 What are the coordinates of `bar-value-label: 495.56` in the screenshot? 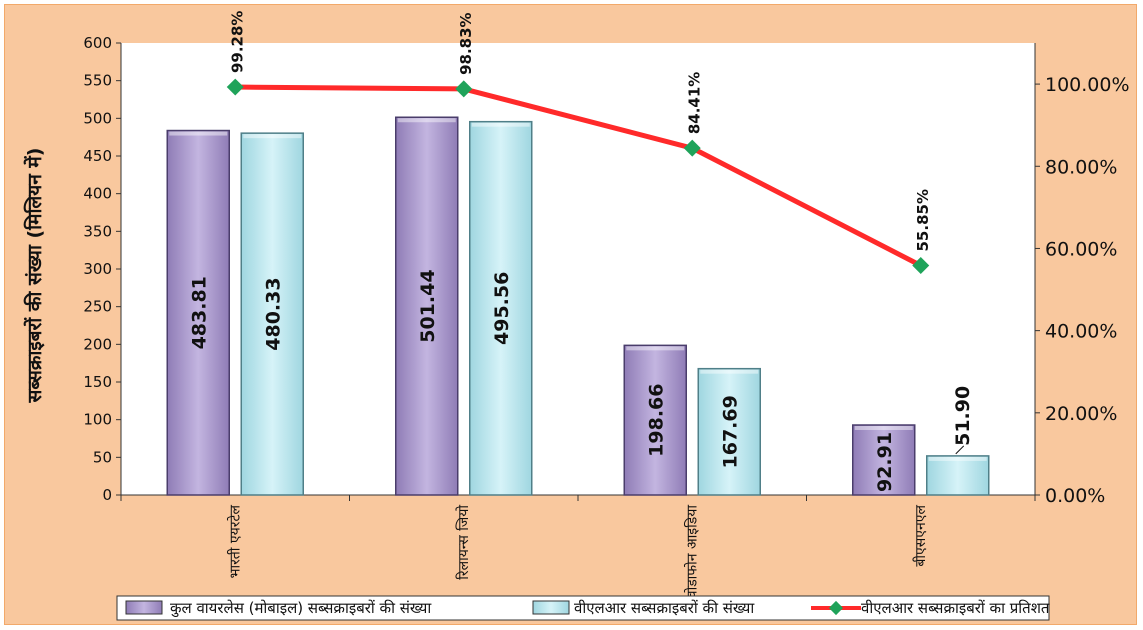 It's located at (502, 308).